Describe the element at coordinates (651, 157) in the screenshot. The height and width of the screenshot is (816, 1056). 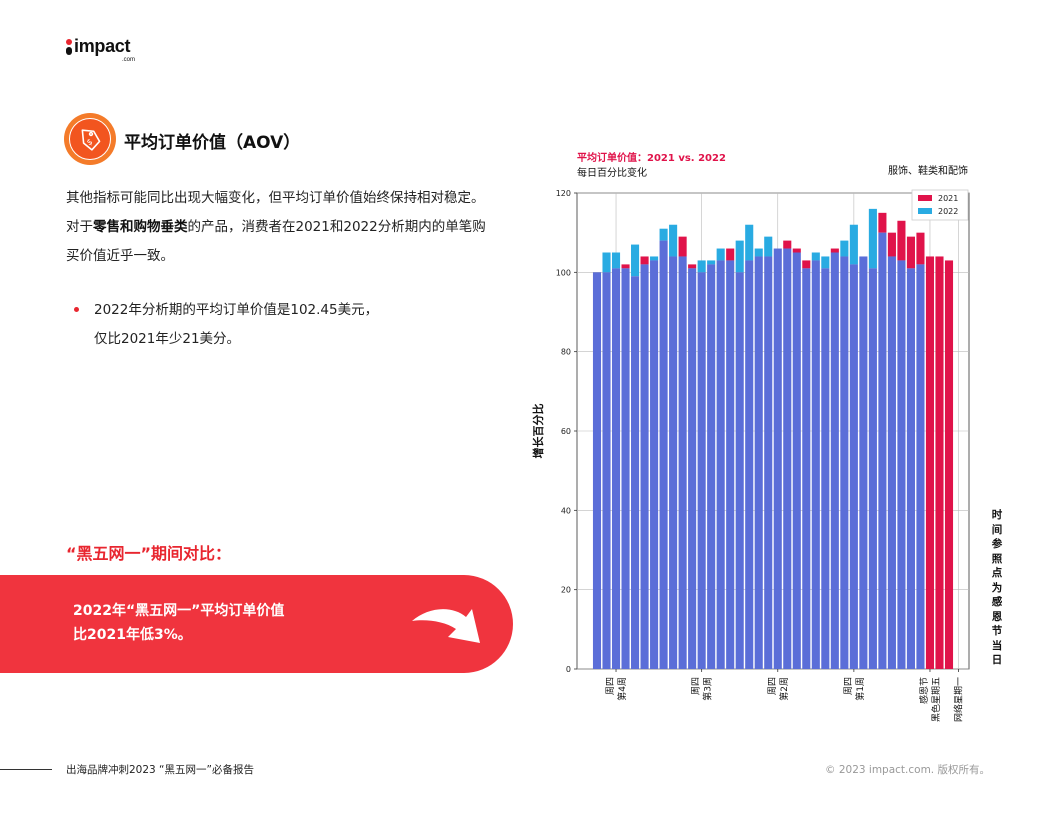
I see `chart-title: 平均订单价值：2021 vs. 2022` at that location.